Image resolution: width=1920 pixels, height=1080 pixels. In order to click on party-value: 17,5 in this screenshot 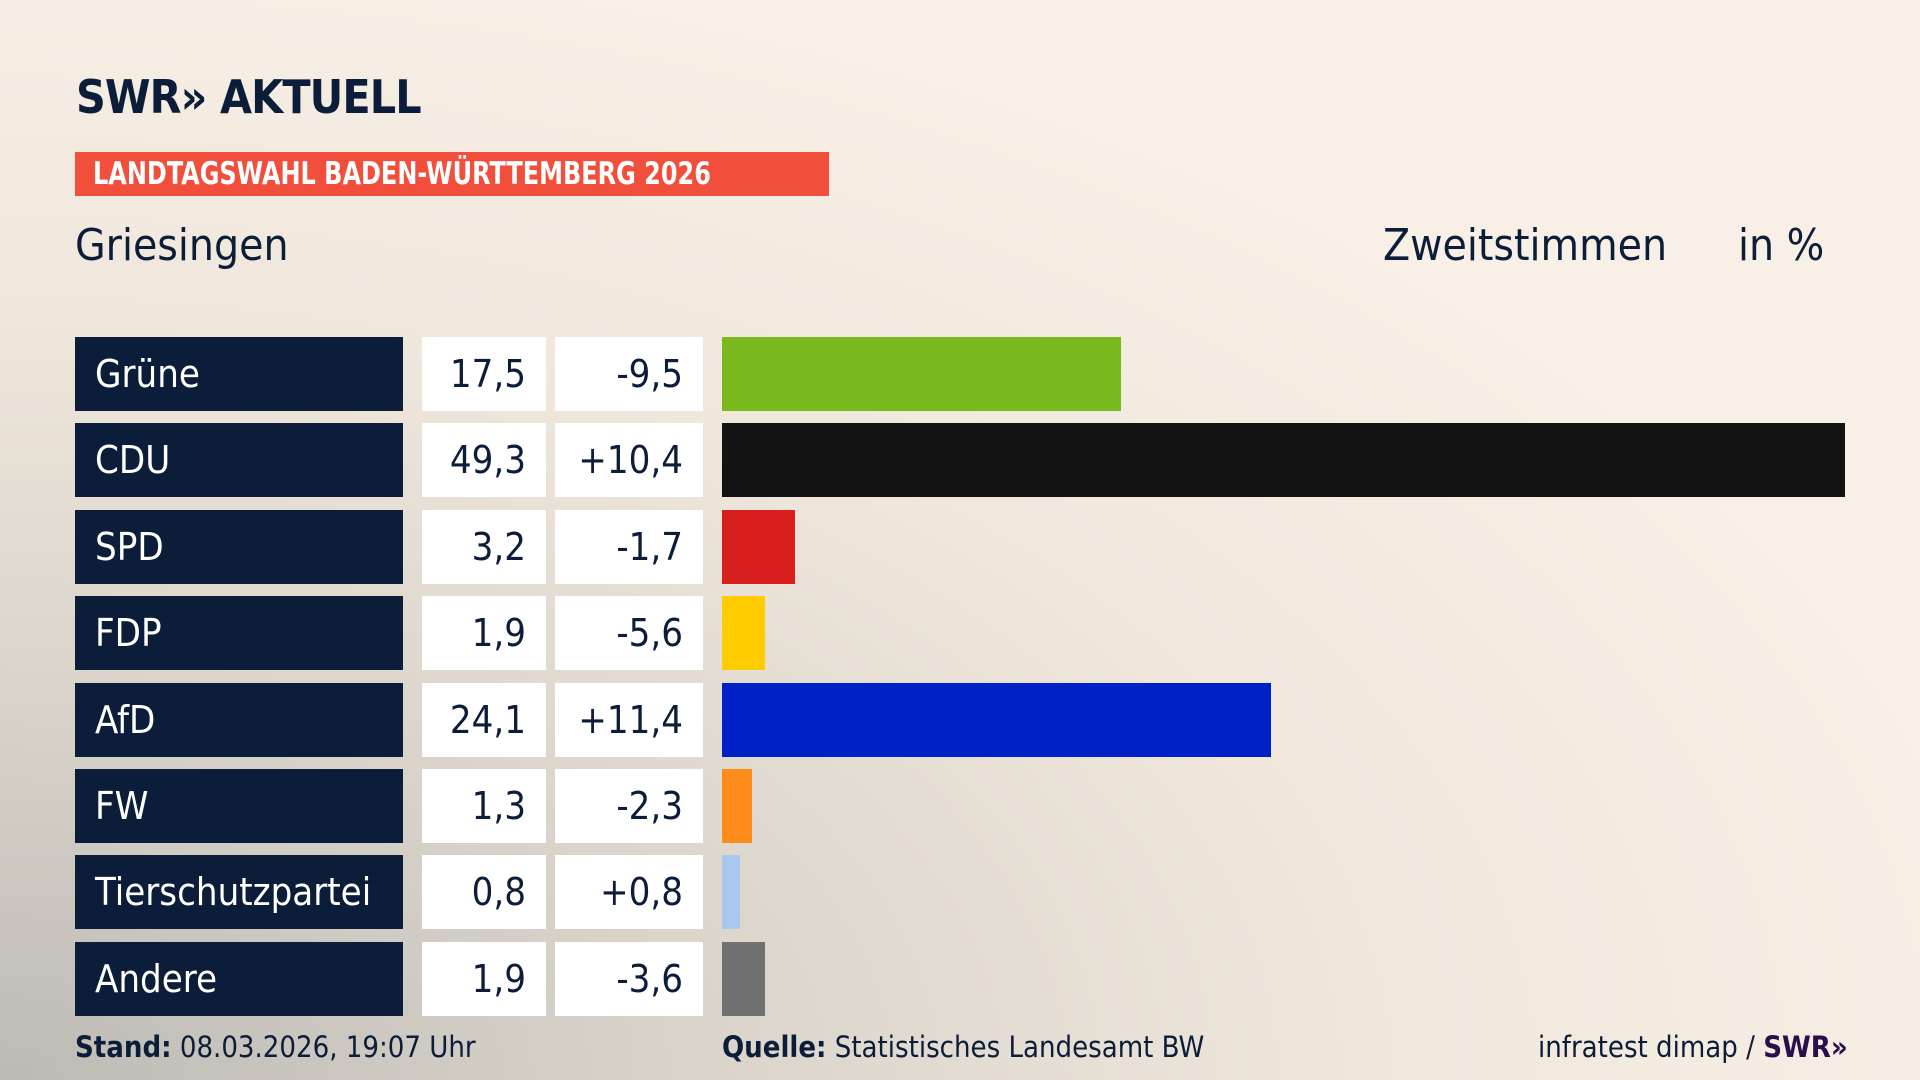, I will do `click(484, 374)`.